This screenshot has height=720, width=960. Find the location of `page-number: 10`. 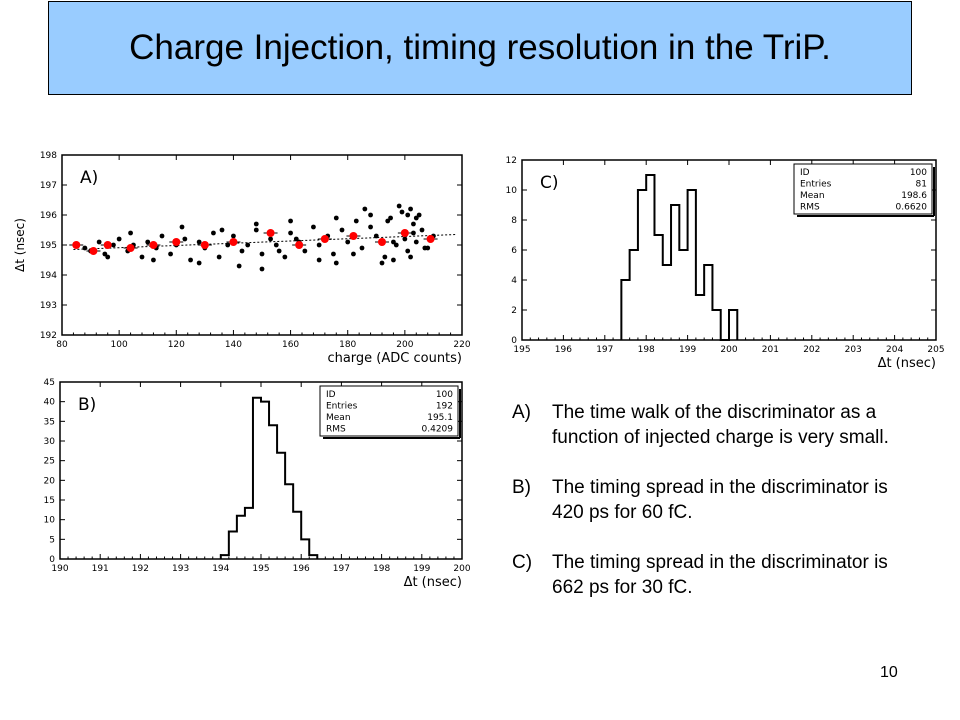

page-number: 10 is located at coordinates (889, 672).